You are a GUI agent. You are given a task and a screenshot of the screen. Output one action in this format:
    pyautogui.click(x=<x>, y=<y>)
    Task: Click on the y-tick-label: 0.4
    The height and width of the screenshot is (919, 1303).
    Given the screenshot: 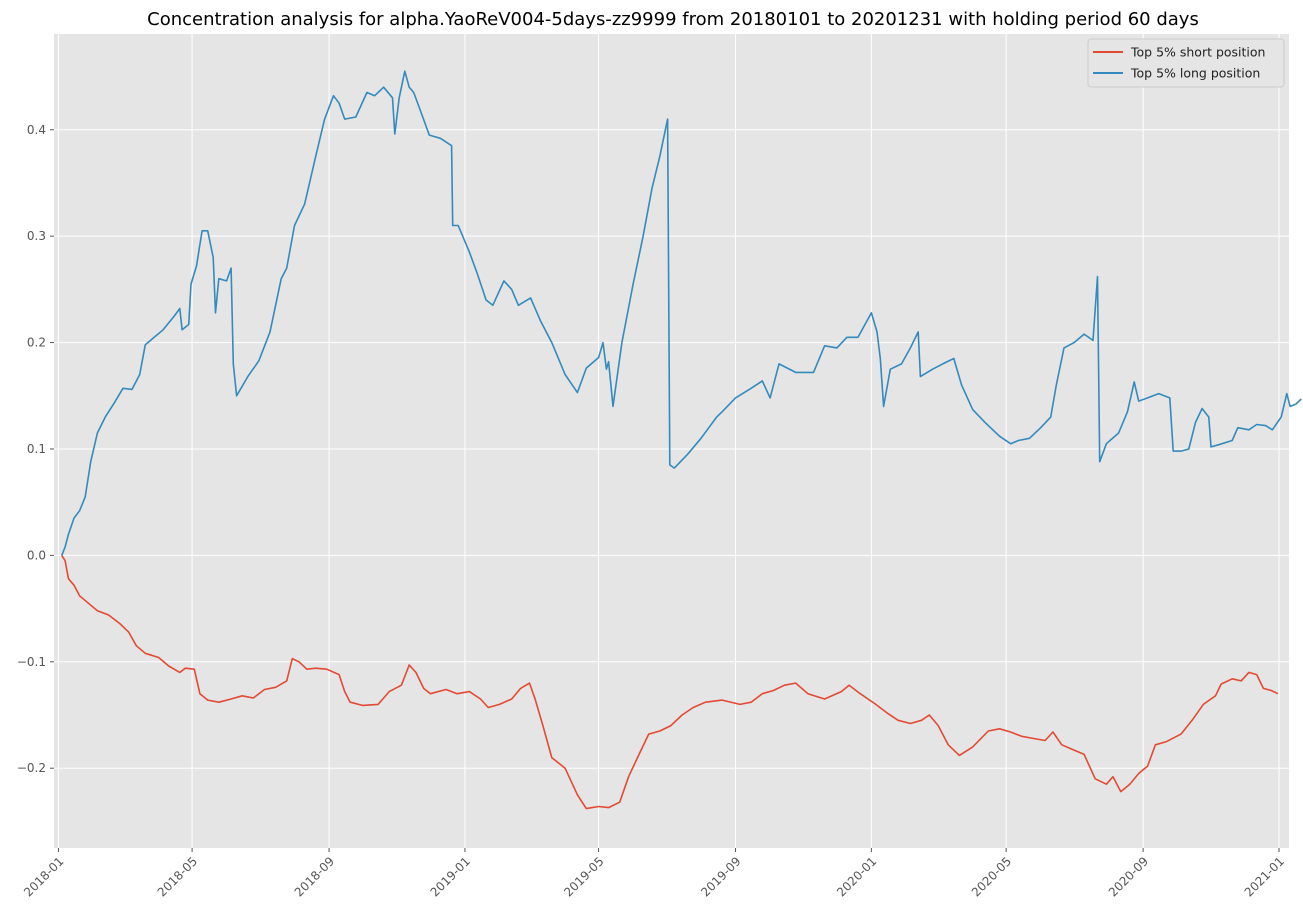 What is the action you would take?
    pyautogui.click(x=36, y=130)
    